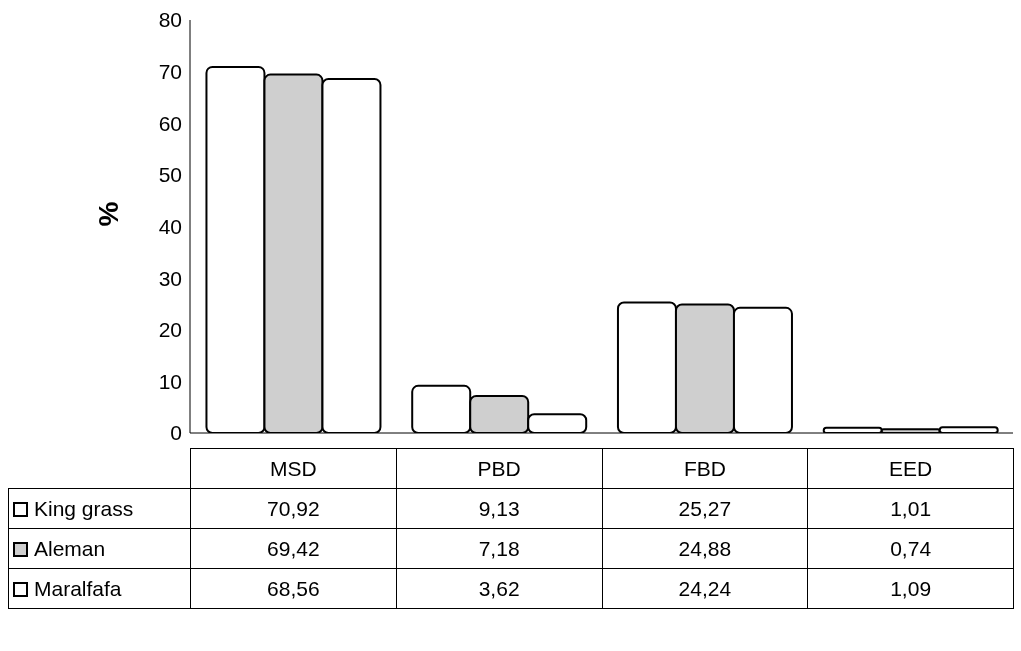  I want to click on data-label: 3,62, so click(499, 588).